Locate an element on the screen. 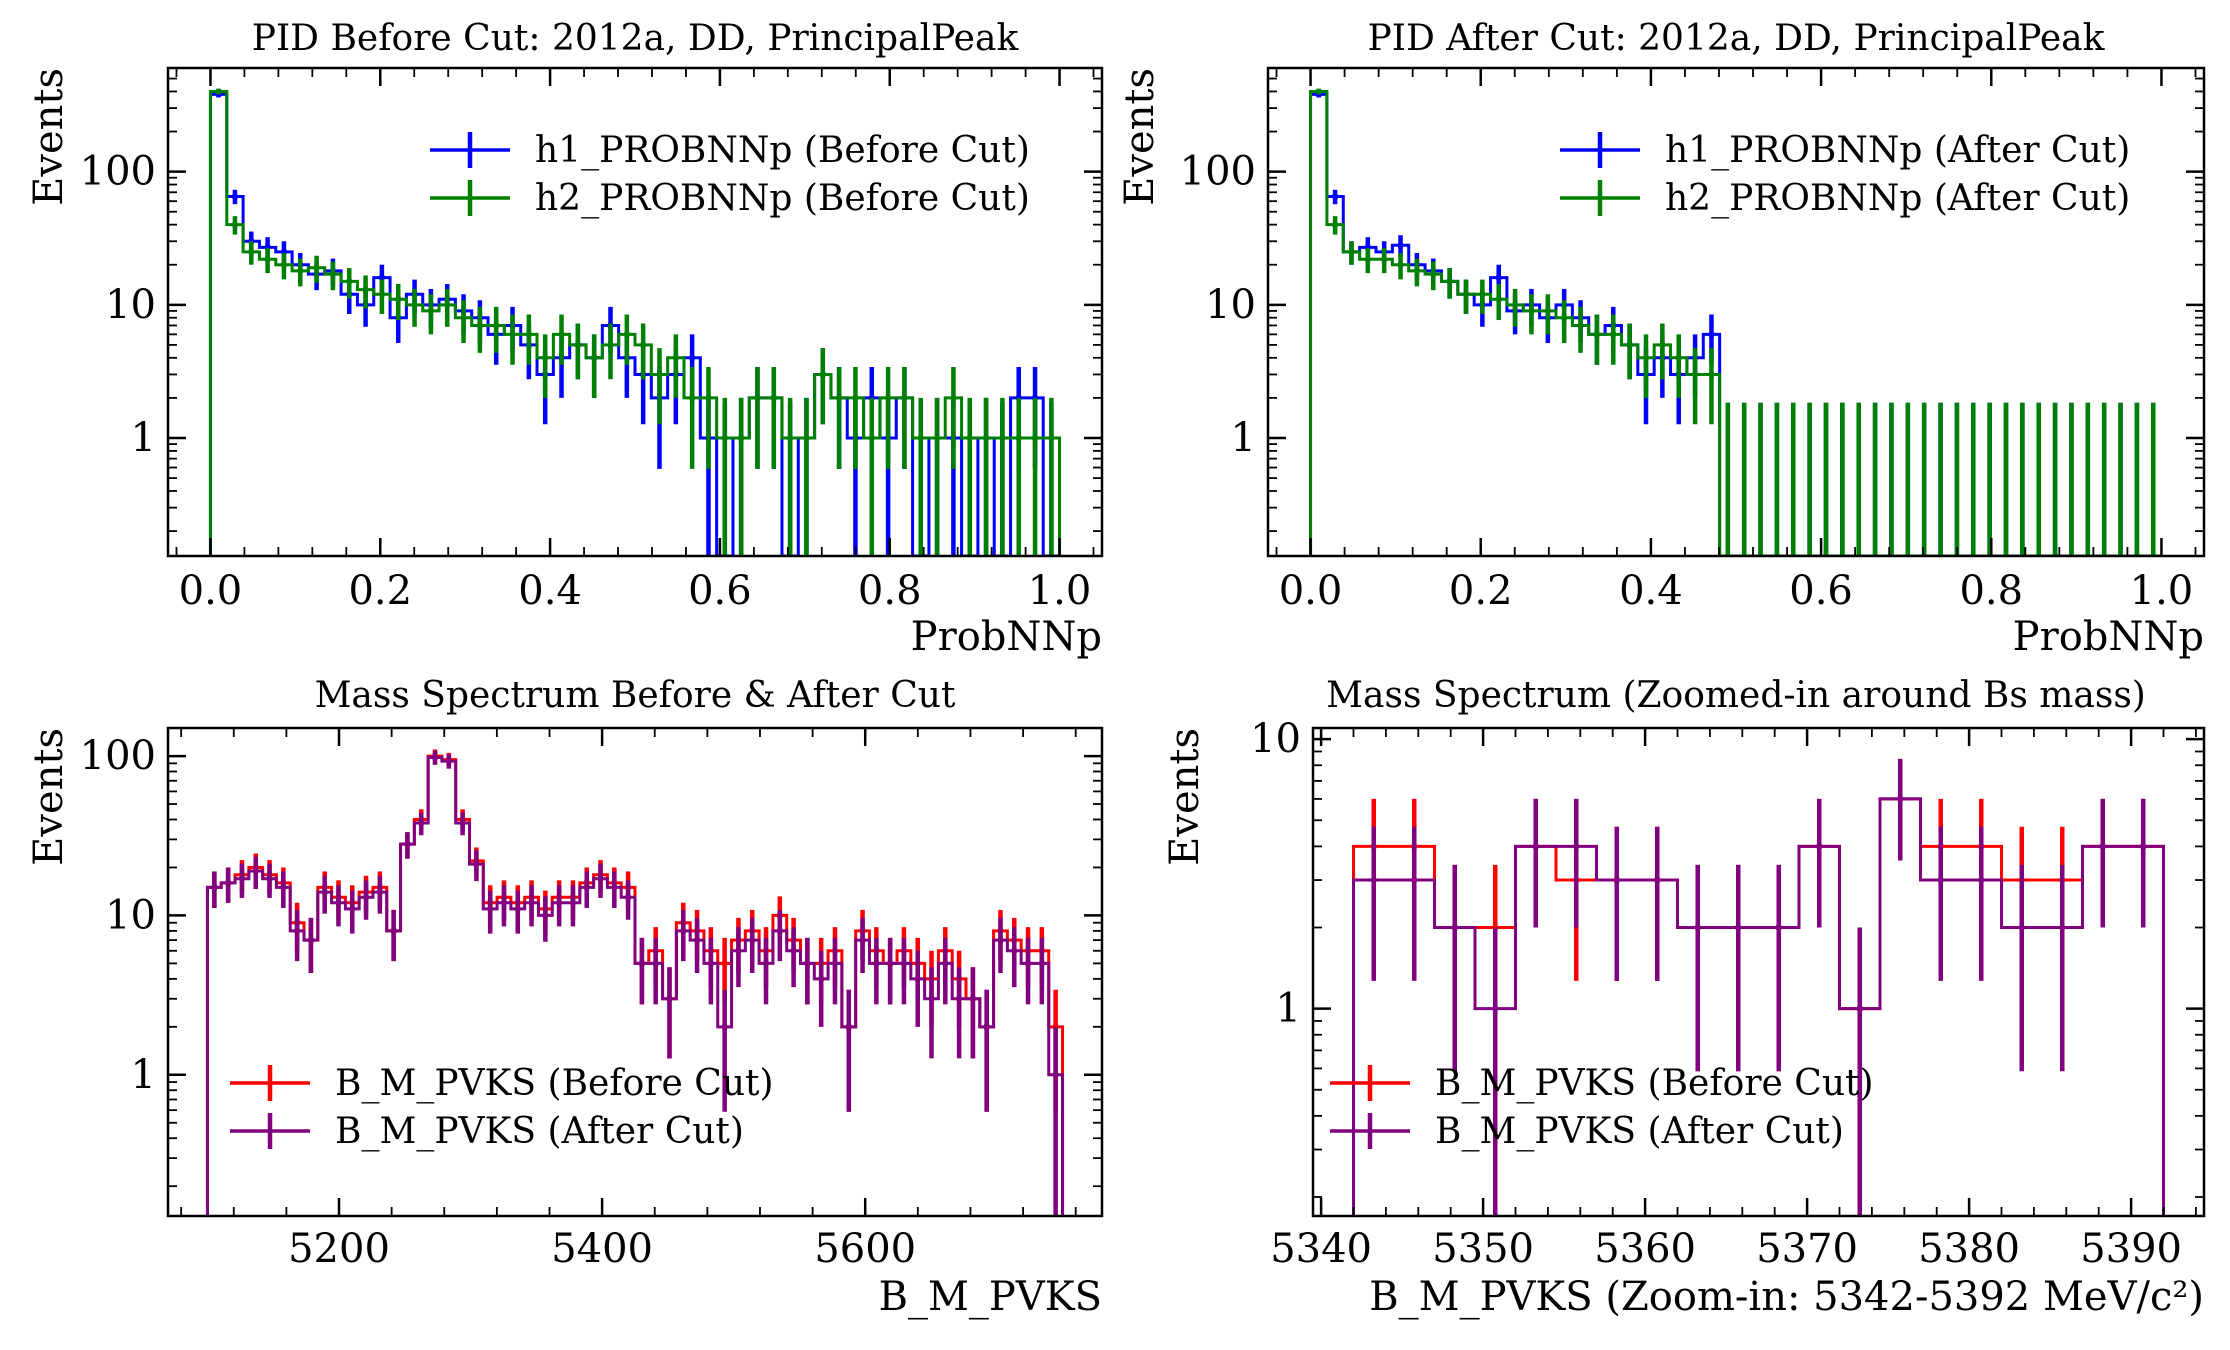 The height and width of the screenshot is (1350, 2230). legend-entry-1: h1_PROBNNp (After Cut) is located at coordinates (1845, 150).